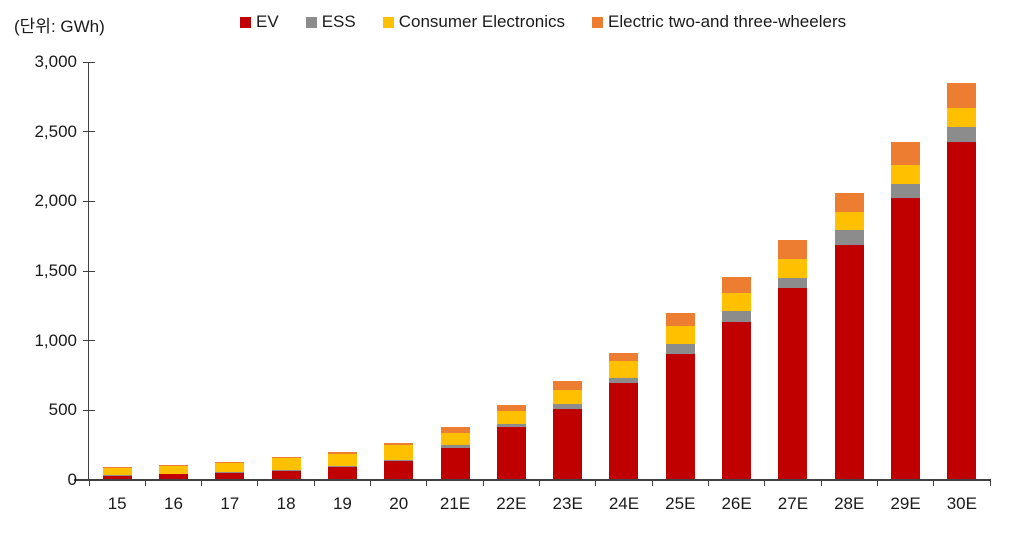 This screenshot has height=535, width=1016. What do you see at coordinates (55, 131) in the screenshot?
I see `y-tick-label: 2,500` at bounding box center [55, 131].